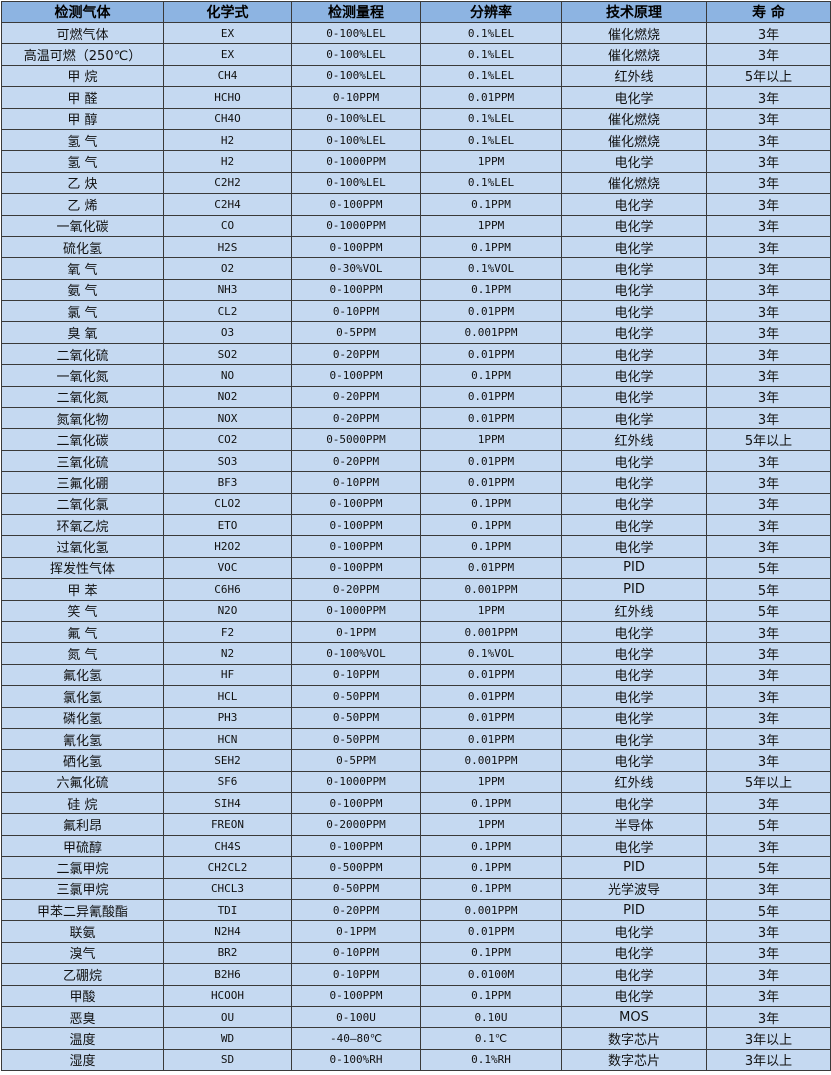 The height and width of the screenshot is (1075, 831). What do you see at coordinates (227, 653) in the screenshot?
I see `formula-cell: N2` at bounding box center [227, 653].